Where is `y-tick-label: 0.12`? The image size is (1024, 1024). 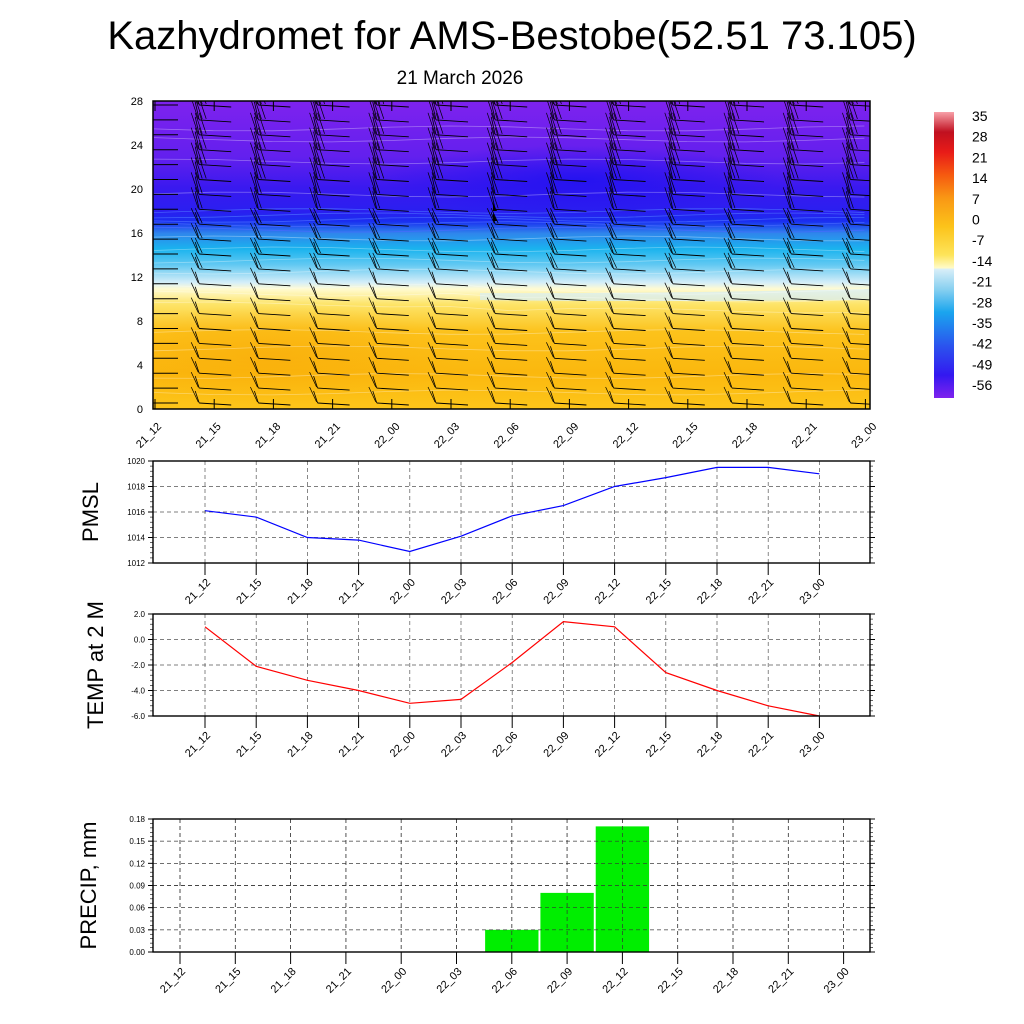
y-tick-label: 0.12 is located at coordinates (137, 863).